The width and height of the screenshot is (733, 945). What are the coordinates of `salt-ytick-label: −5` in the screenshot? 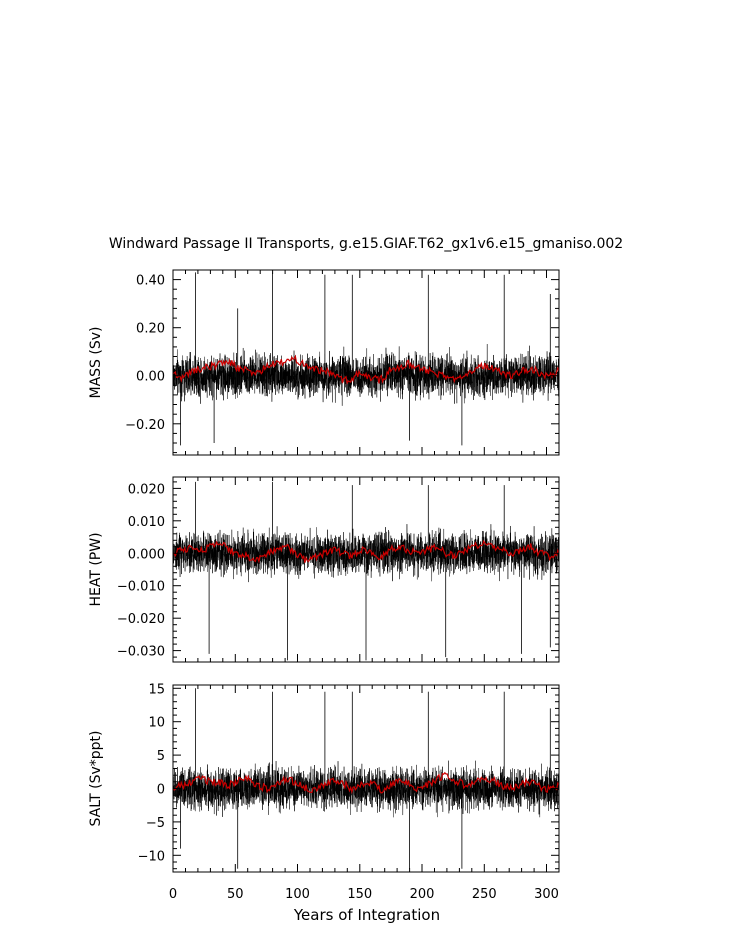 It's located at (155, 823).